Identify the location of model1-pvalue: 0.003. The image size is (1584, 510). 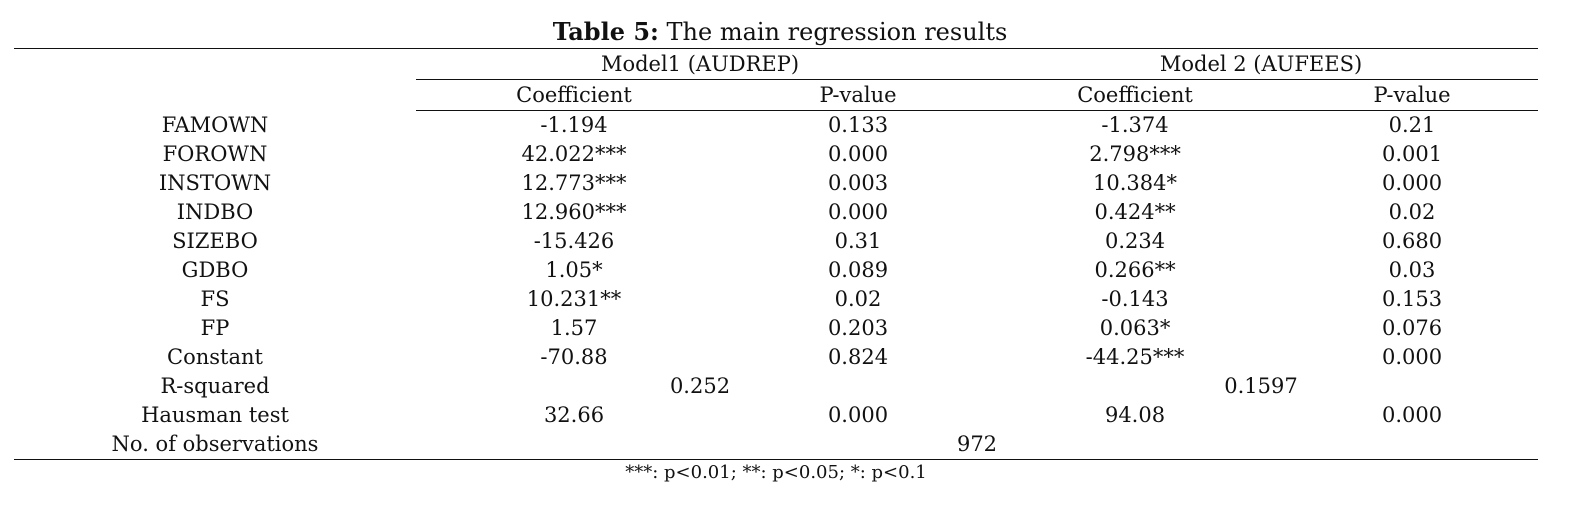
(858, 183).